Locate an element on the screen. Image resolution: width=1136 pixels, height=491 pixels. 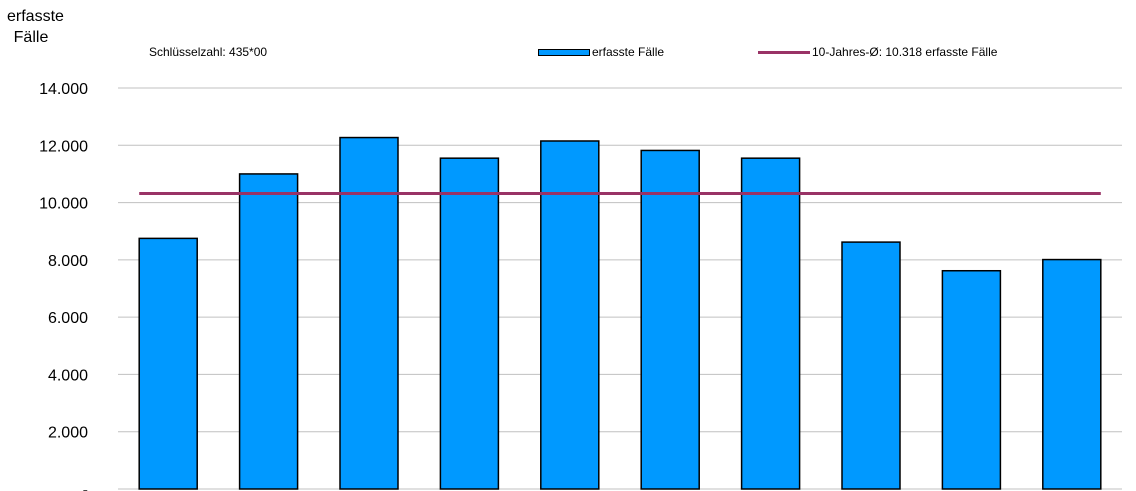
y-tick-label: 2.000 is located at coordinates (68, 433).